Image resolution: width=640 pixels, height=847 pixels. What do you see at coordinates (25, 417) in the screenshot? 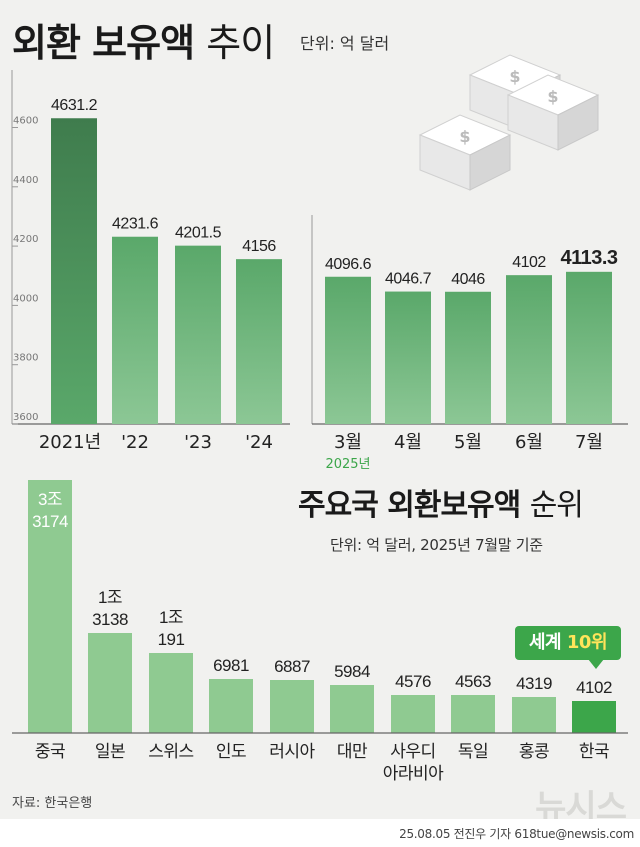
I see `y-tick-label: 3600` at bounding box center [25, 417].